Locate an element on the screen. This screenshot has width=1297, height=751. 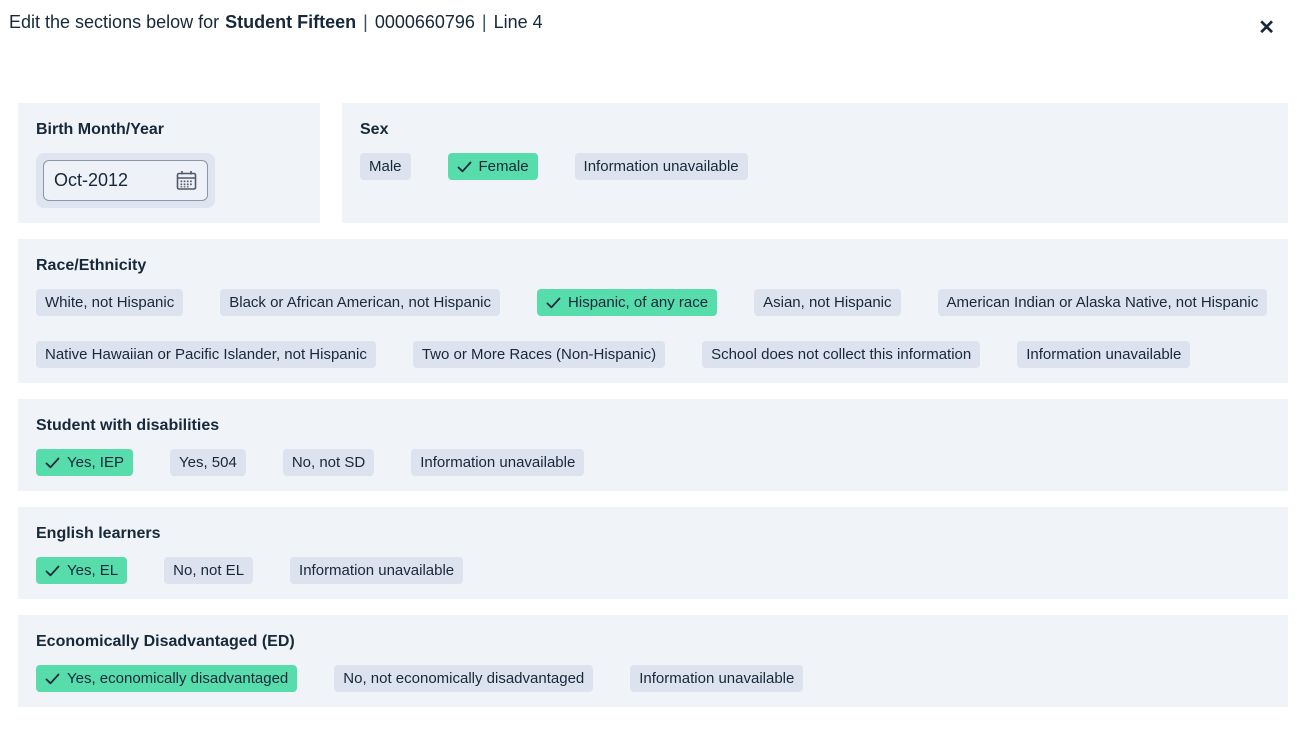
chip-label: Male is located at coordinates (385, 166).